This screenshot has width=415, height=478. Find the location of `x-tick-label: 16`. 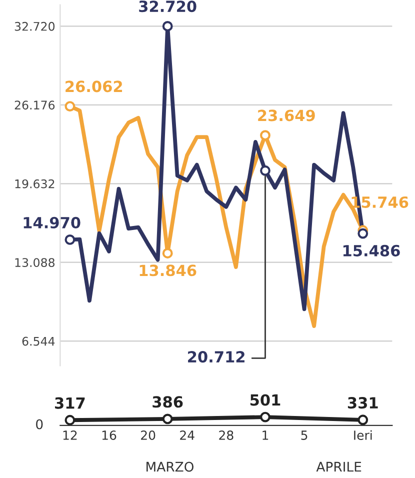

x-tick-label: 16 is located at coordinates (109, 435).